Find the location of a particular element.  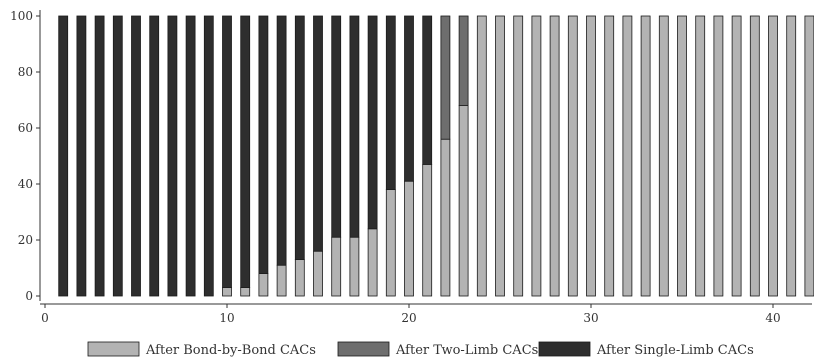

bar-segment-1-x37 is located at coordinates (718, 156).